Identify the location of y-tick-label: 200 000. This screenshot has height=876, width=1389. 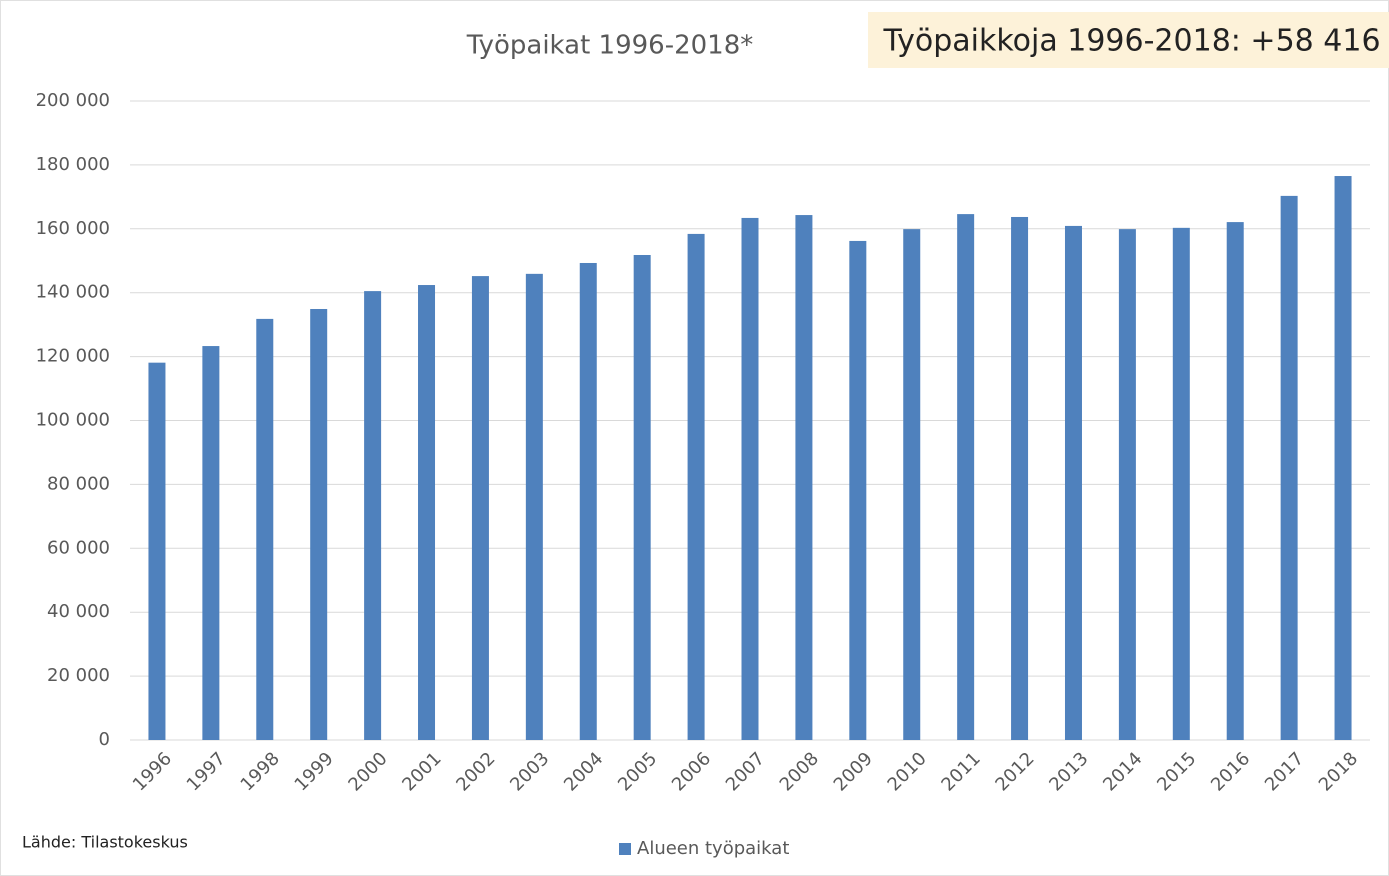
(73, 100).